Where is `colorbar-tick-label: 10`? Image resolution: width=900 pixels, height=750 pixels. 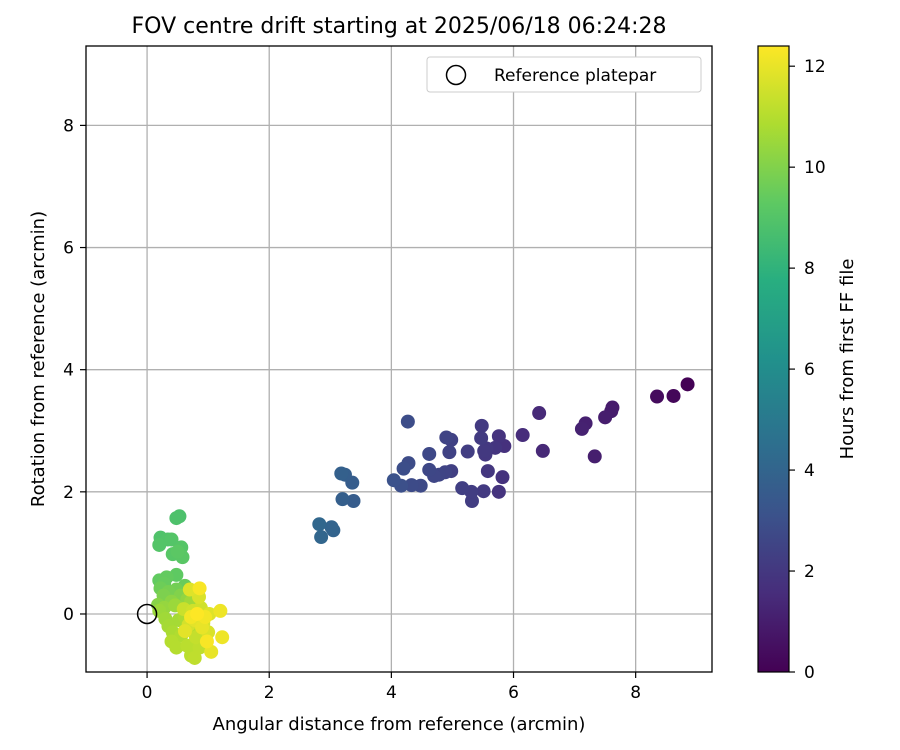
colorbar-tick-label: 10 is located at coordinates (815, 168).